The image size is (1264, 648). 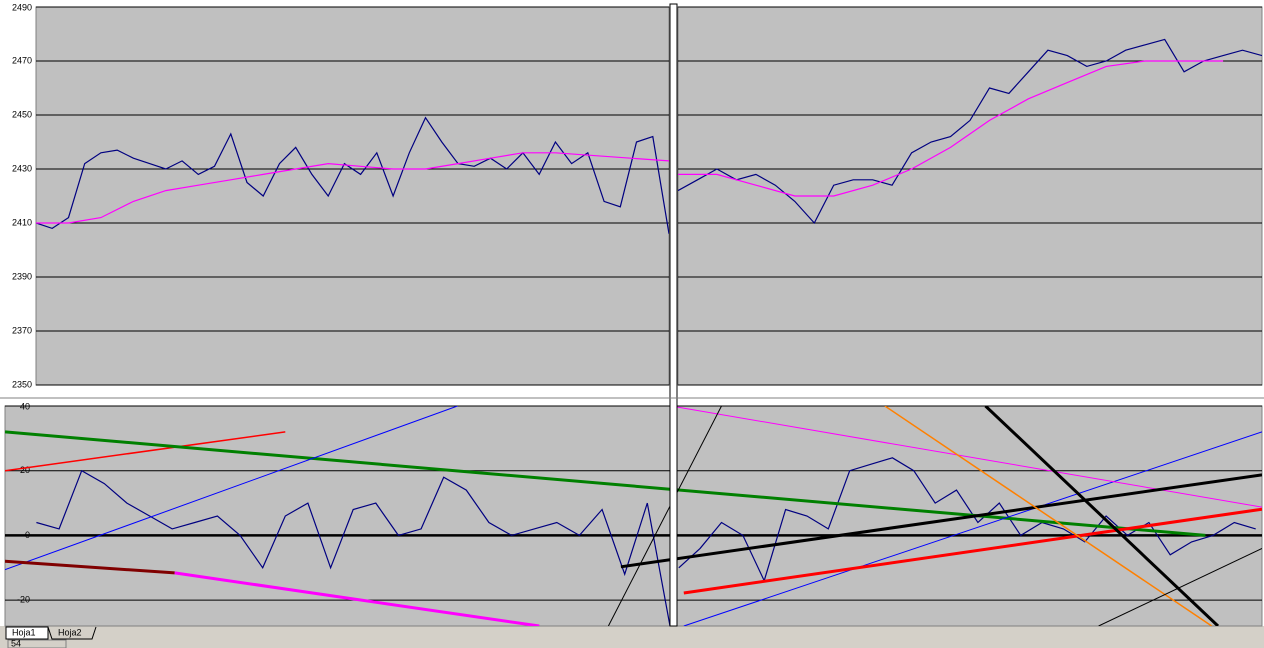 I want to click on y-tick-label: 2410, so click(x=22, y=222).